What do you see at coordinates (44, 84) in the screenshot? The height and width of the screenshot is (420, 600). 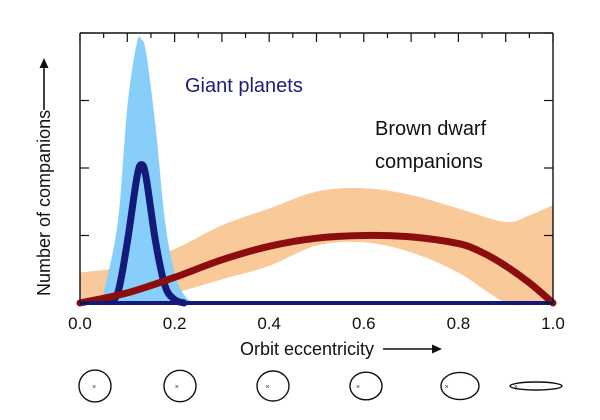 I see `y-axis-arrow-icon` at bounding box center [44, 84].